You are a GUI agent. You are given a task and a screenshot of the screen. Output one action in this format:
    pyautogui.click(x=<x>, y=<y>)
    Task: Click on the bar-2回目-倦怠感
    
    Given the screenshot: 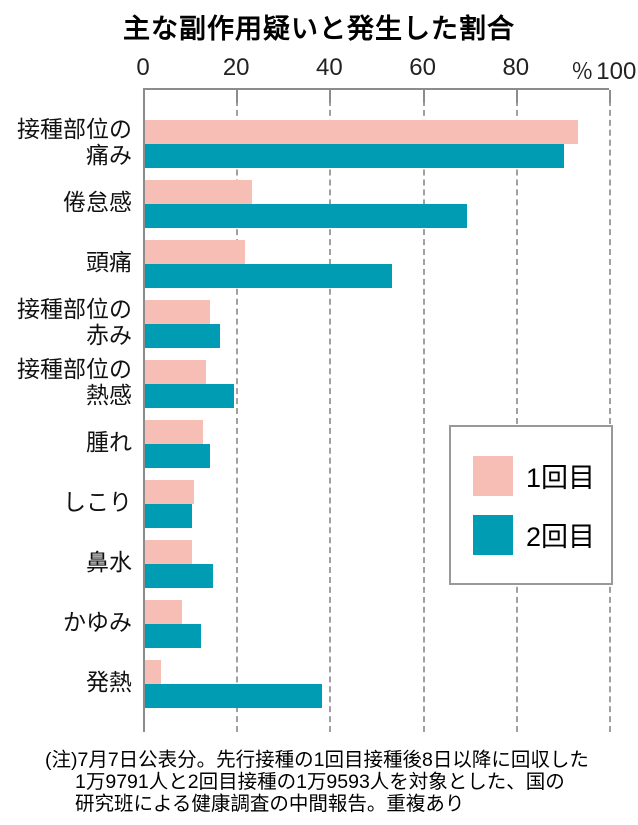 What is the action you would take?
    pyautogui.click(x=306, y=216)
    